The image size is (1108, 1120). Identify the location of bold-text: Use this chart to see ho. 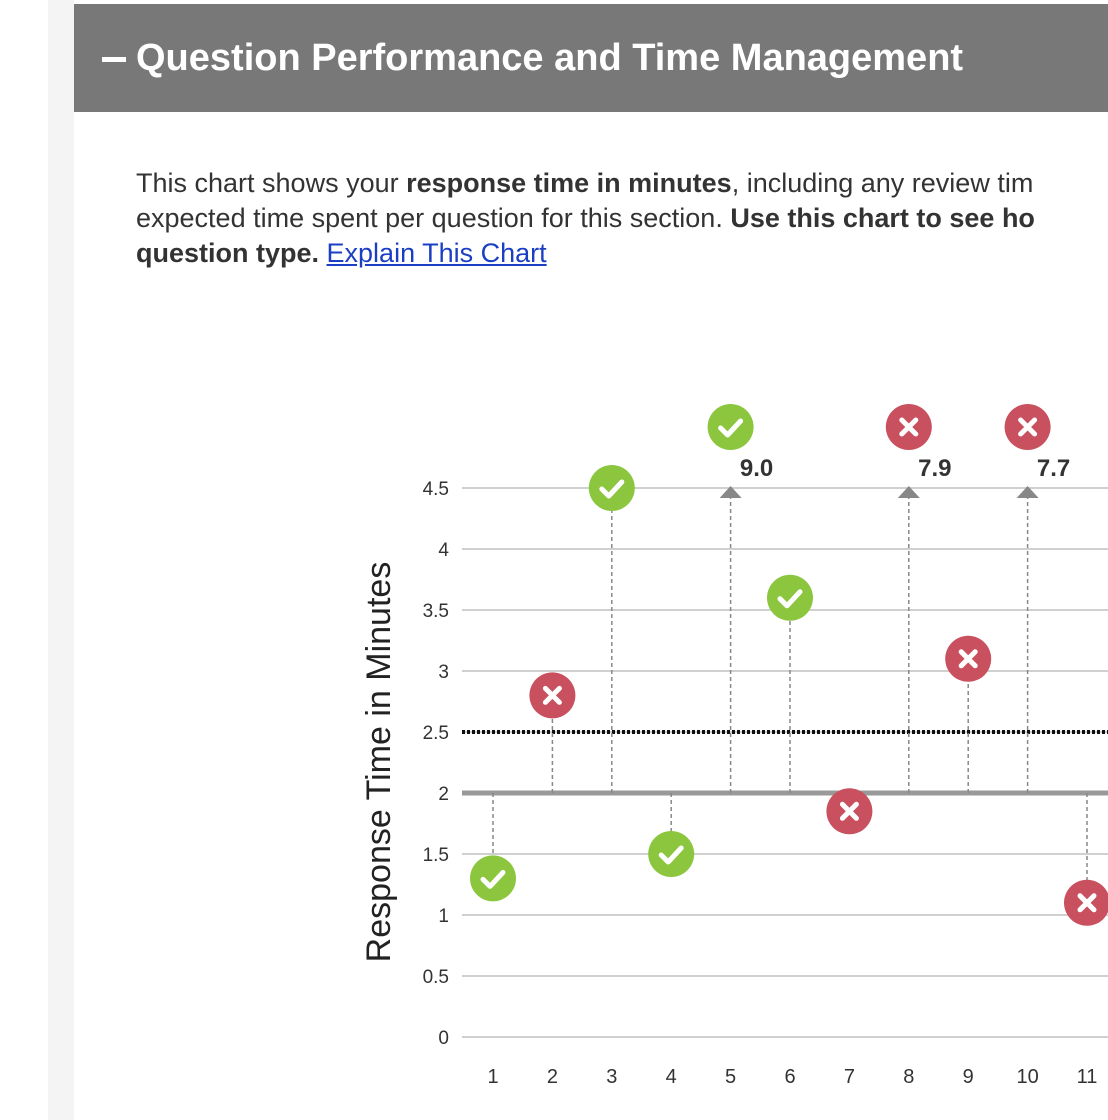
(882, 218).